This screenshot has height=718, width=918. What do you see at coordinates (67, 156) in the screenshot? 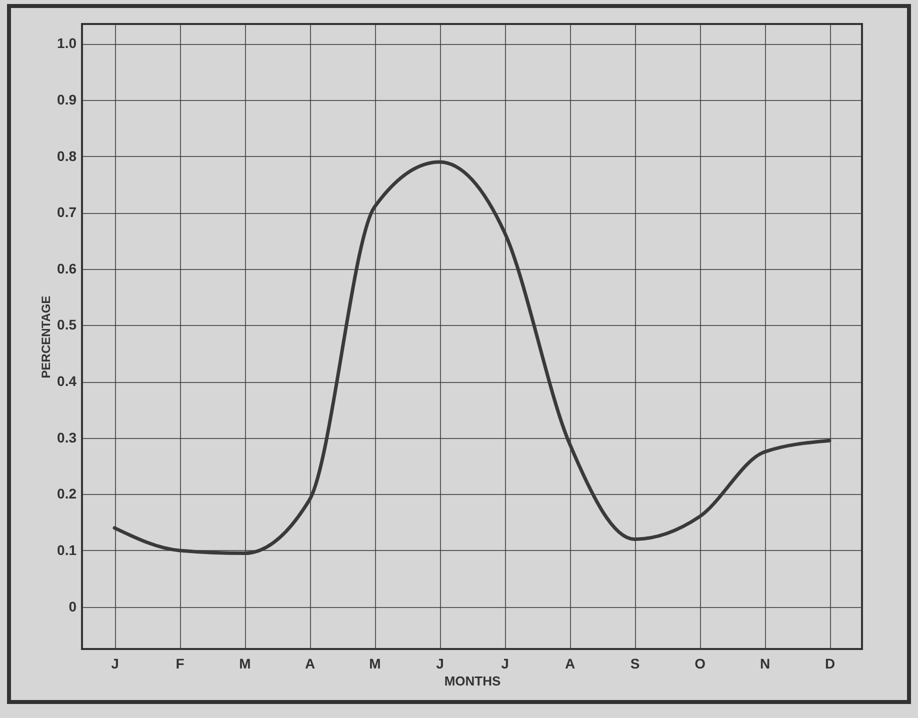
I see `y-tick-label: 0.8` at bounding box center [67, 156].